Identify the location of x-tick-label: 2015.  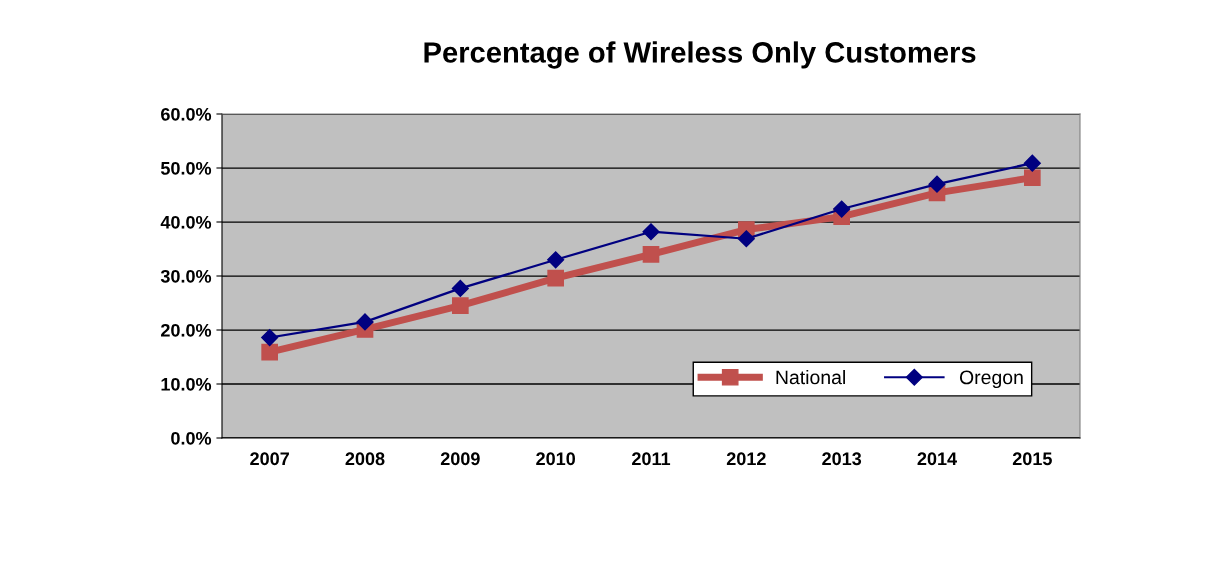
(1032, 459).